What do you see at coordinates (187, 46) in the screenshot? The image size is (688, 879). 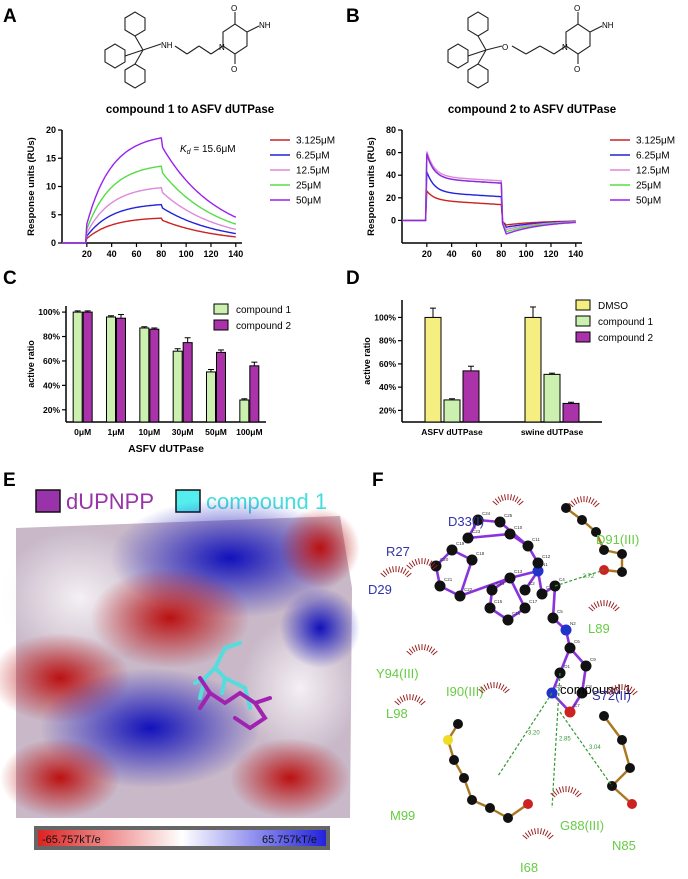 I see `structure-compound-1: NH O O N NH` at bounding box center [187, 46].